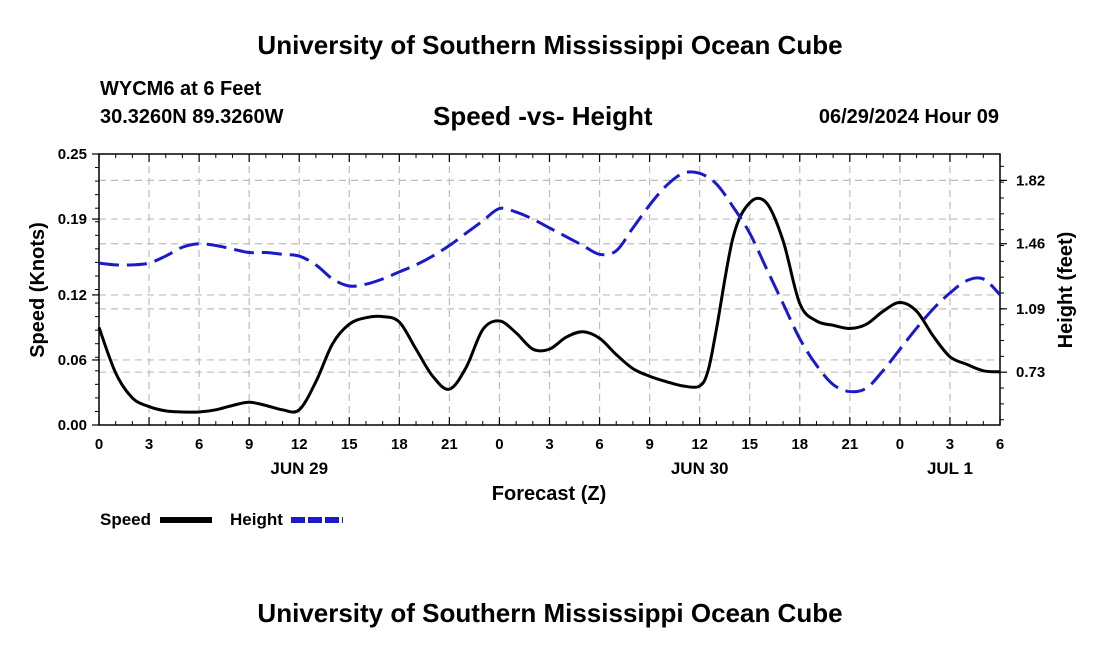 Image resolution: width=1100 pixels, height=650 pixels. What do you see at coordinates (1030, 309) in the screenshot?
I see `y-right-tick-label: 1.09` at bounding box center [1030, 309].